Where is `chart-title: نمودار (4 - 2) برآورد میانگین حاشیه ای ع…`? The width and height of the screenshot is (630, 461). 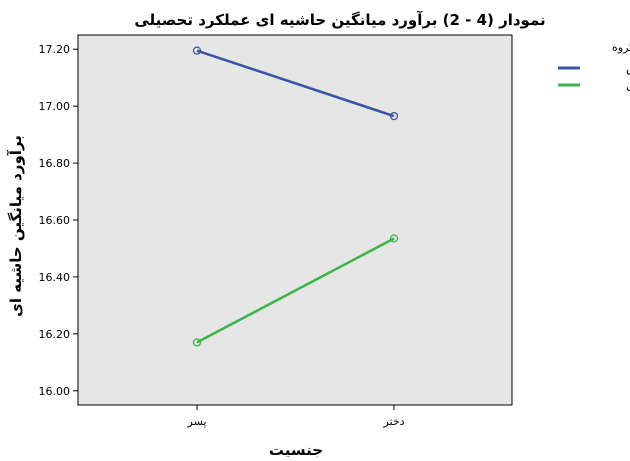
chart-title: نمودار (4 - 2) برآورد میانگین حاشیه ای ع… is located at coordinates (339, 20).